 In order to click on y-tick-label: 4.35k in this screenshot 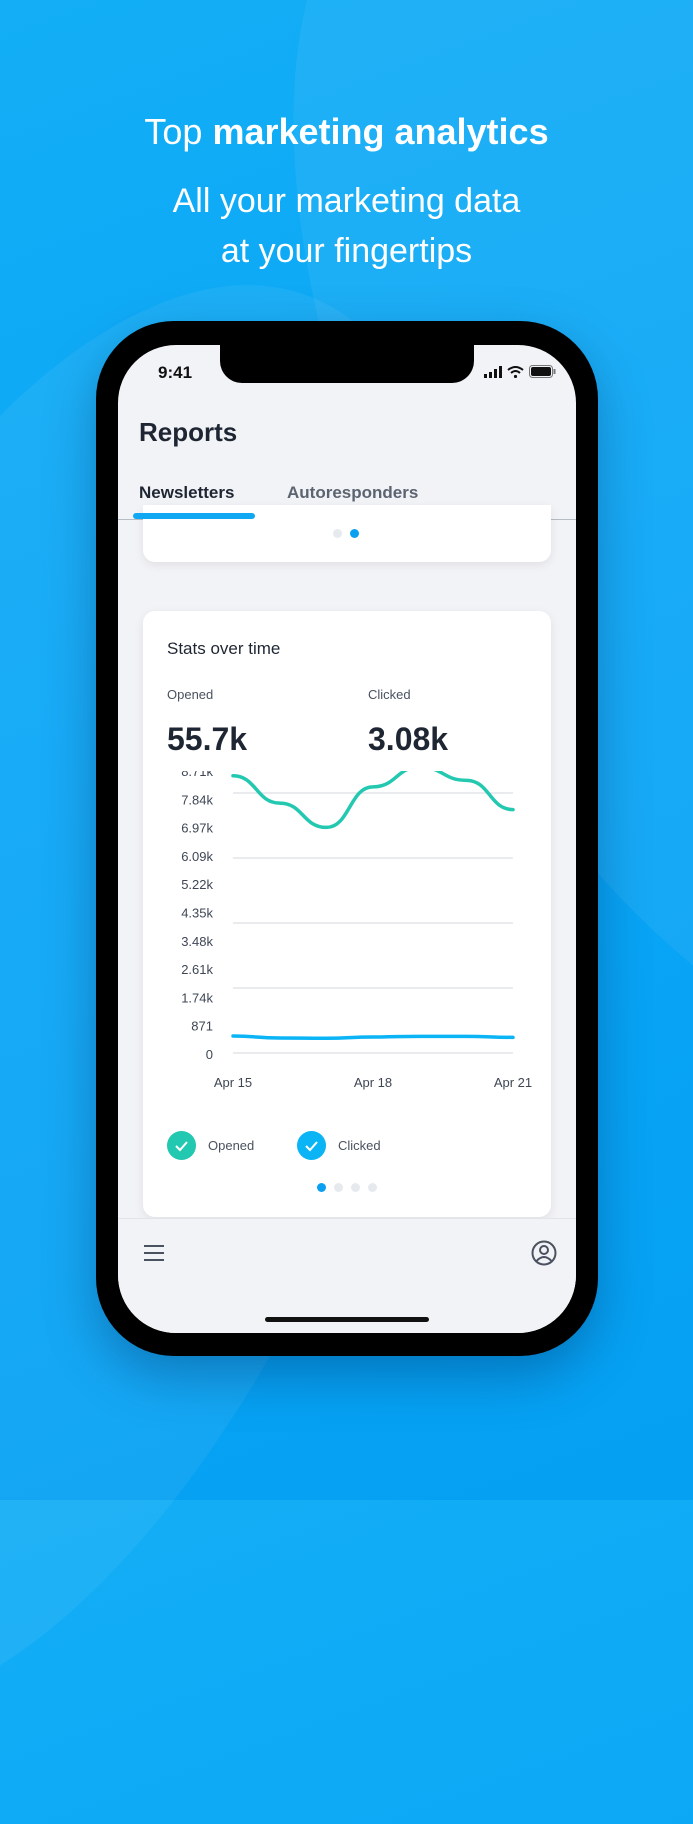, I will do `click(197, 913)`.